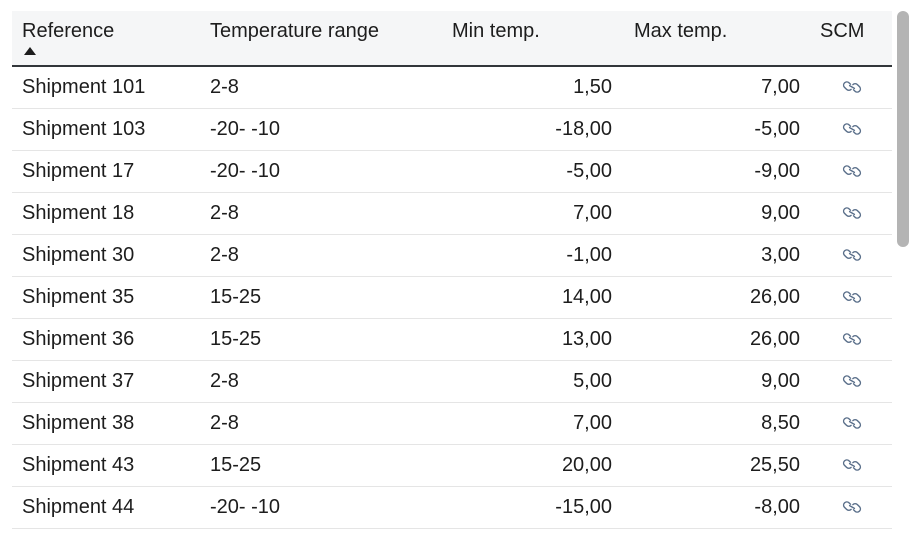  I want to click on column-header-scm: SCM, so click(852, 38).